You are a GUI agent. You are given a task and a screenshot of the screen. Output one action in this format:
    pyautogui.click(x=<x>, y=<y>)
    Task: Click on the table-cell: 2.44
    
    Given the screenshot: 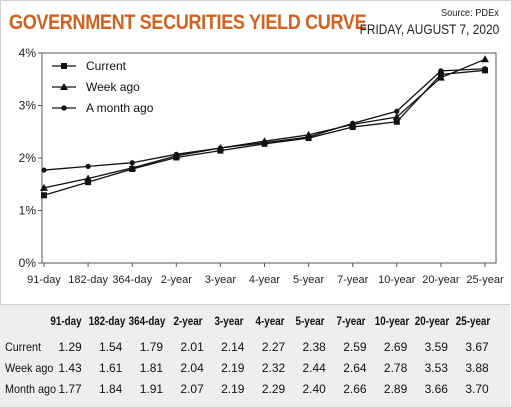 What is the action you would take?
    pyautogui.click(x=314, y=368)
    